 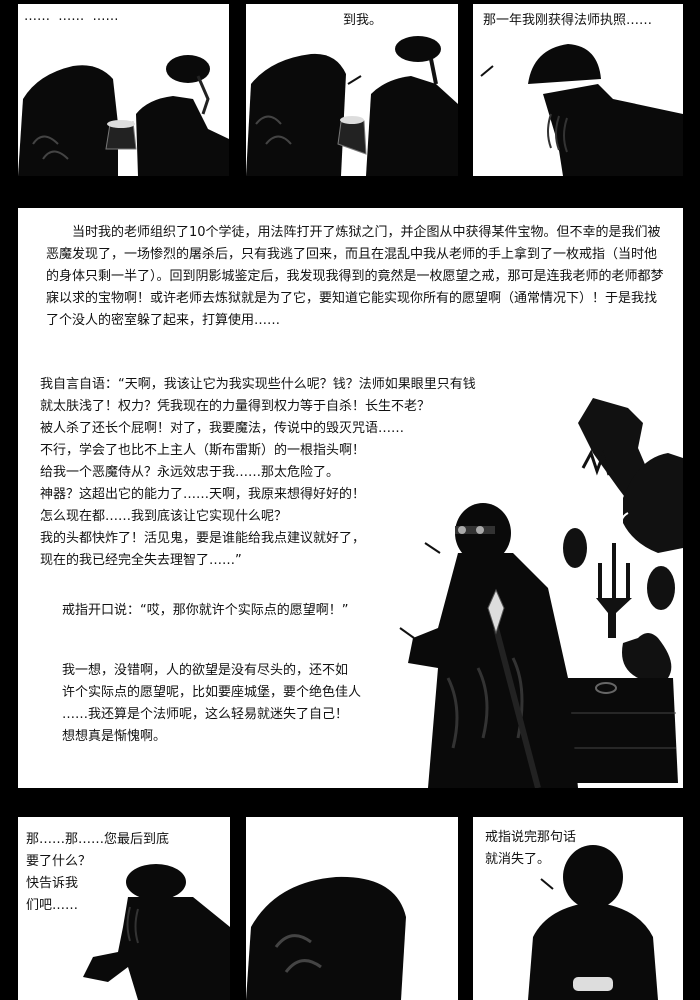 I want to click on panel-2-dialogue: 到我。, so click(x=363, y=20).